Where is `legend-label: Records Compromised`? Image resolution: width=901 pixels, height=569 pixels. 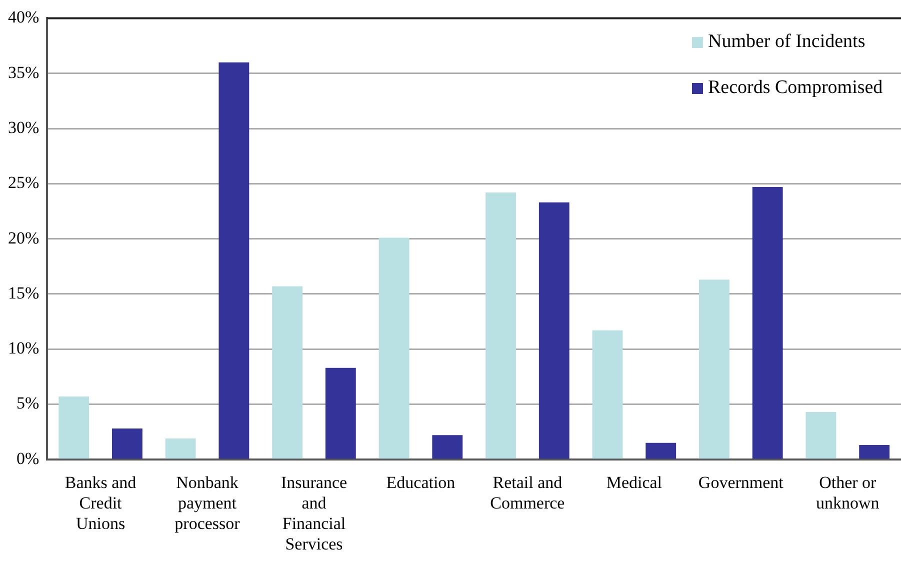
legend-label: Records Compromised is located at coordinates (795, 88).